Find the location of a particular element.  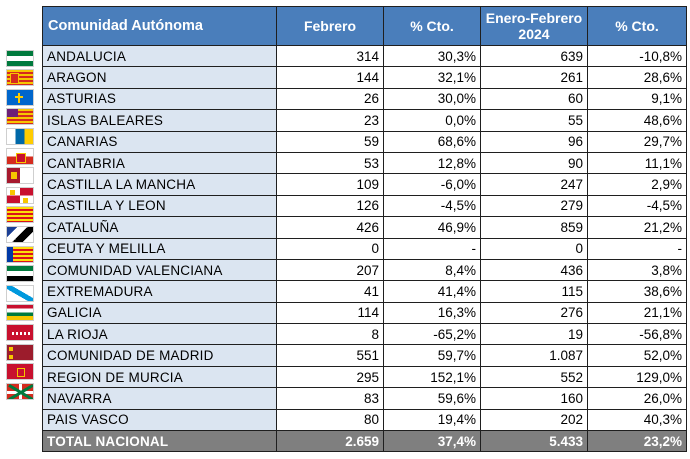

ytd-value: 436 is located at coordinates (534, 270).